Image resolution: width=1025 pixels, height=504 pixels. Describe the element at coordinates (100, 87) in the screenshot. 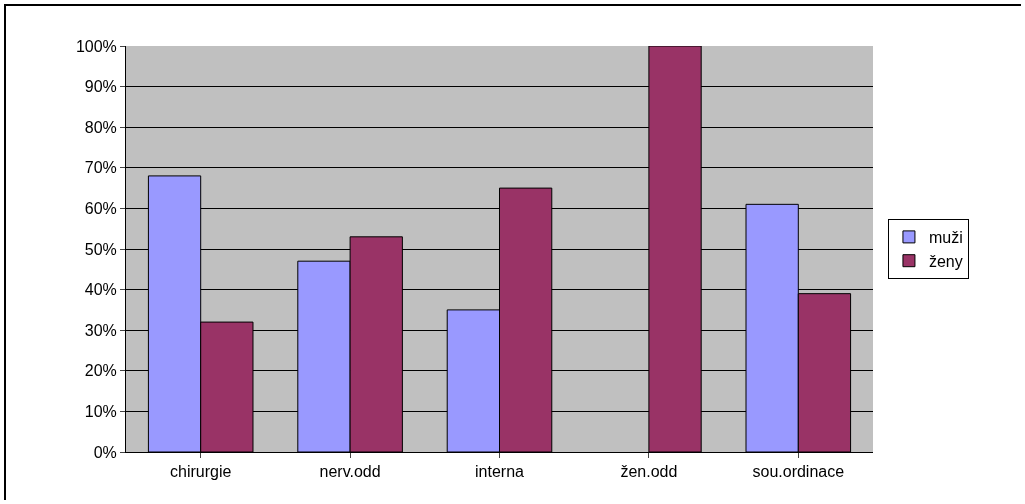

I see `y-tick-label: 90%` at that location.